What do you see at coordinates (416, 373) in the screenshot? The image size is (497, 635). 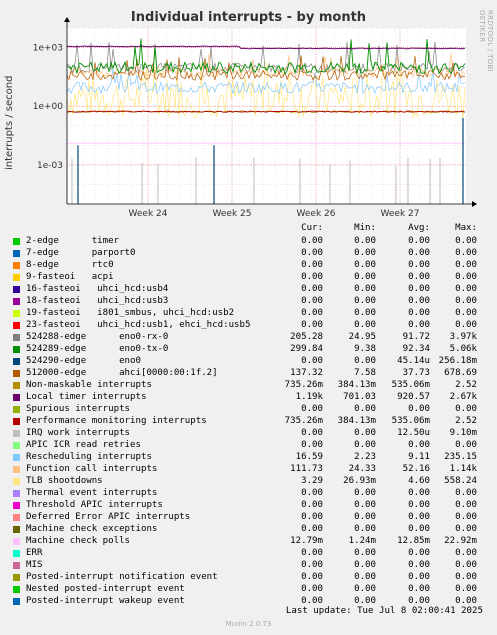 I see `legend-avg: 37.73` at bounding box center [416, 373].